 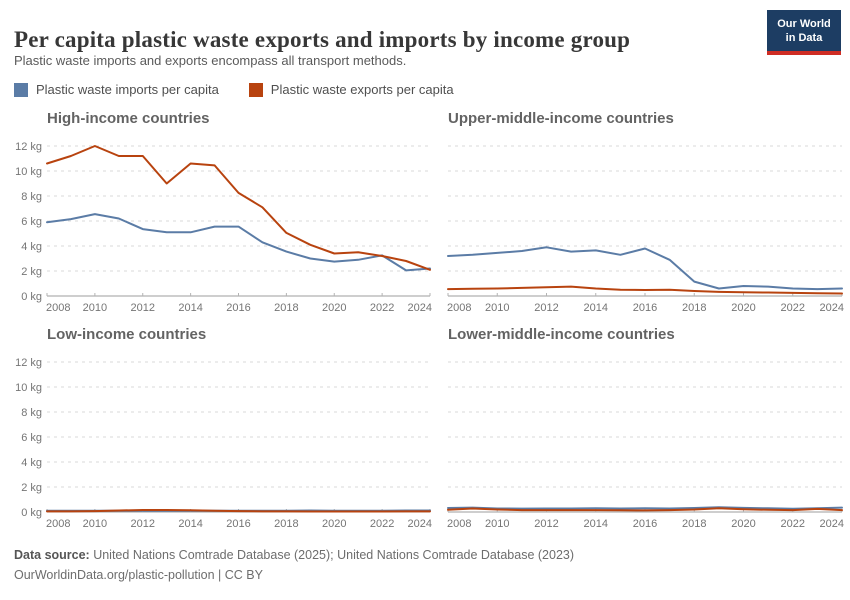 What do you see at coordinates (52, 555) in the screenshot?
I see `data-source-label: Data source:` at bounding box center [52, 555].